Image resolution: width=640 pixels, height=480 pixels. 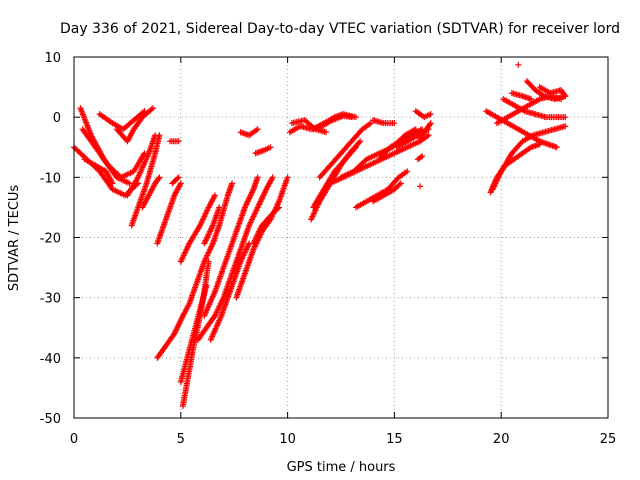 I want to click on y-axis-label: SDTVAR / TECUs, so click(x=14, y=238).